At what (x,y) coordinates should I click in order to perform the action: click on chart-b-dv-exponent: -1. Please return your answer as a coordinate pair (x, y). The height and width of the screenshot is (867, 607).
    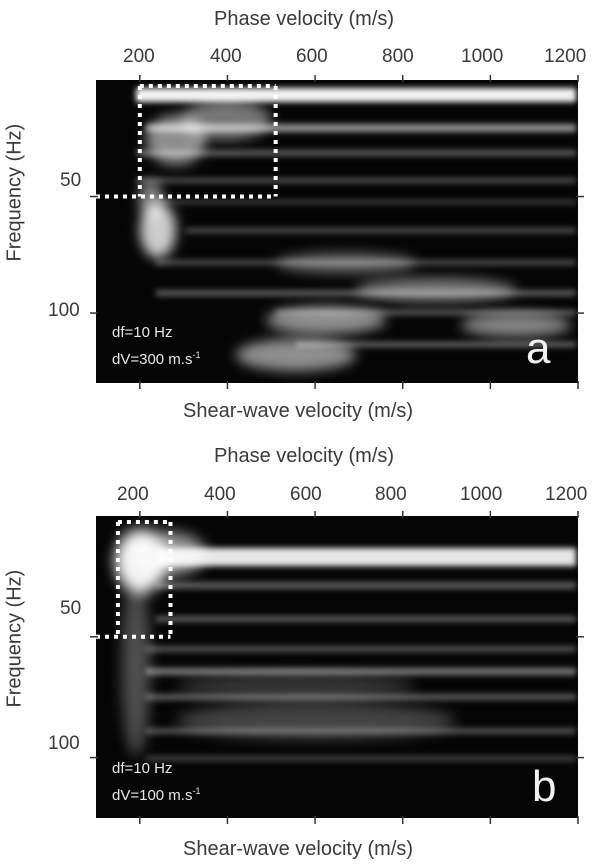
    Looking at the image, I should click on (196, 791).